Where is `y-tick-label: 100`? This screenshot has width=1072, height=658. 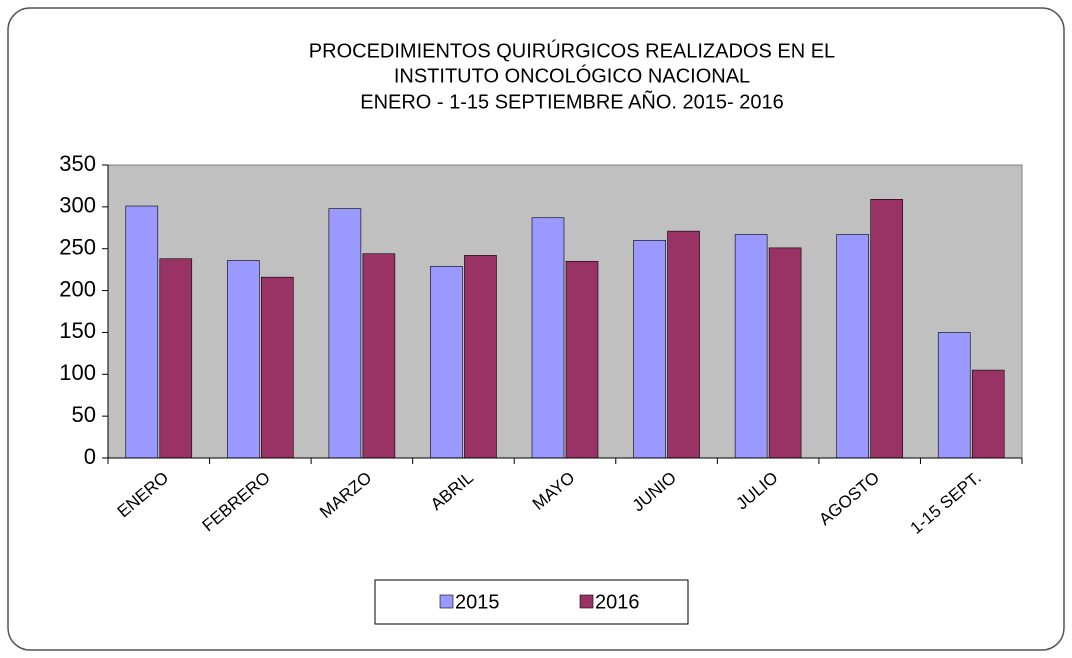 y-tick-label: 100 is located at coordinates (77, 372).